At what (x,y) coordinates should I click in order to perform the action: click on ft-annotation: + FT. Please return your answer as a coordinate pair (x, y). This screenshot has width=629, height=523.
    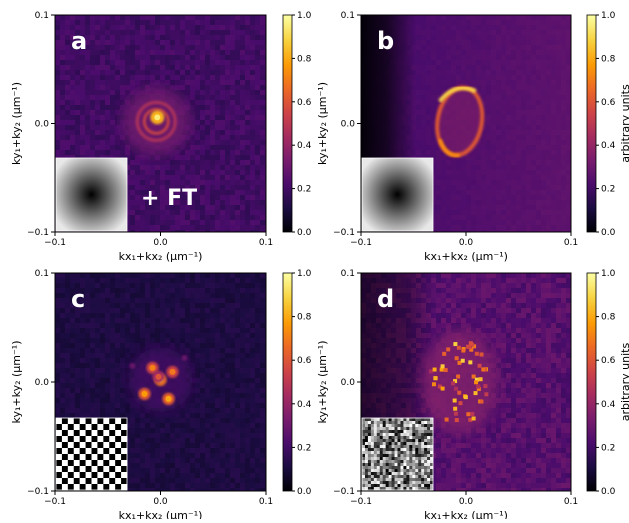
    Looking at the image, I should click on (169, 198).